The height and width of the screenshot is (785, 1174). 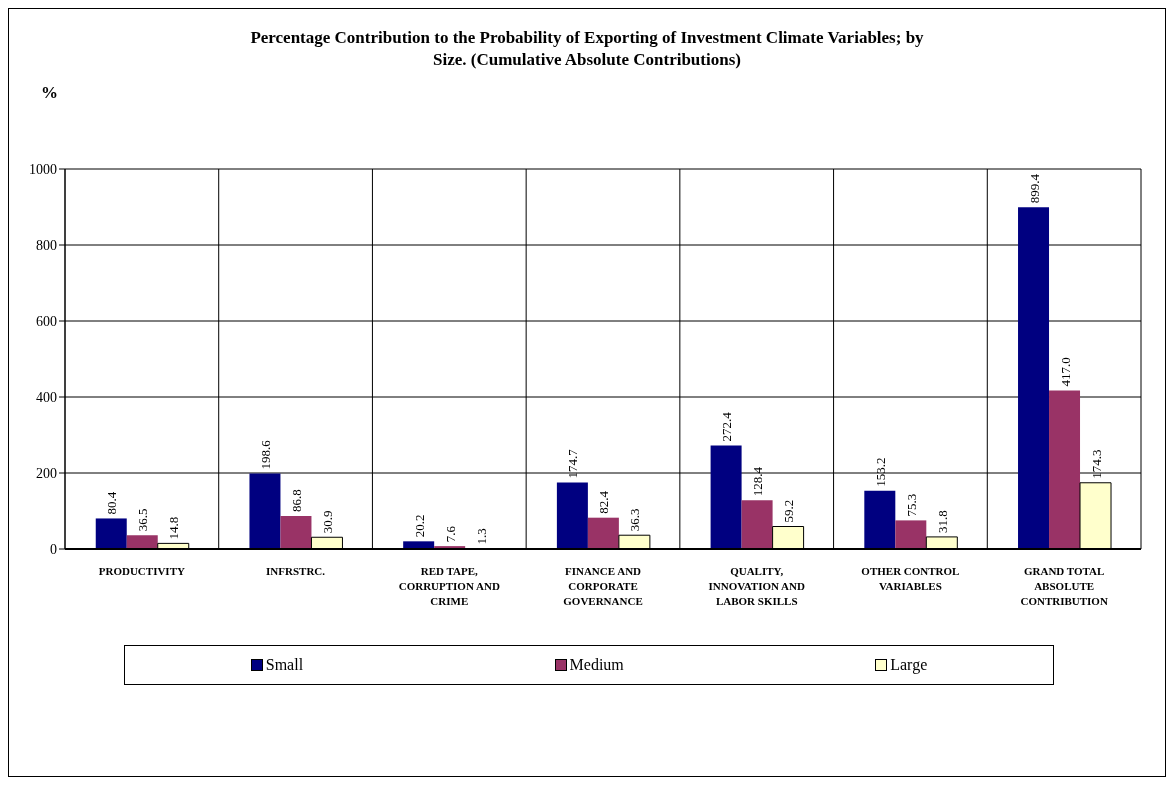 What do you see at coordinates (756, 586) in the screenshot?
I see `x-tick-label: QUALITY, INNOVATION AND LABOR SKILLS` at bounding box center [756, 586].